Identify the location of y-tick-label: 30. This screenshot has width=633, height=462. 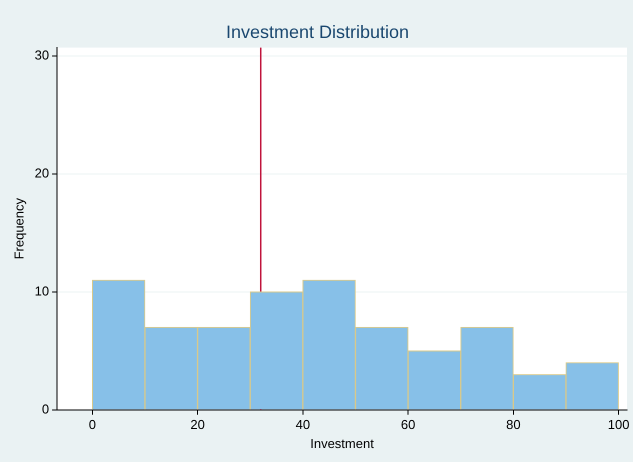
(42, 54).